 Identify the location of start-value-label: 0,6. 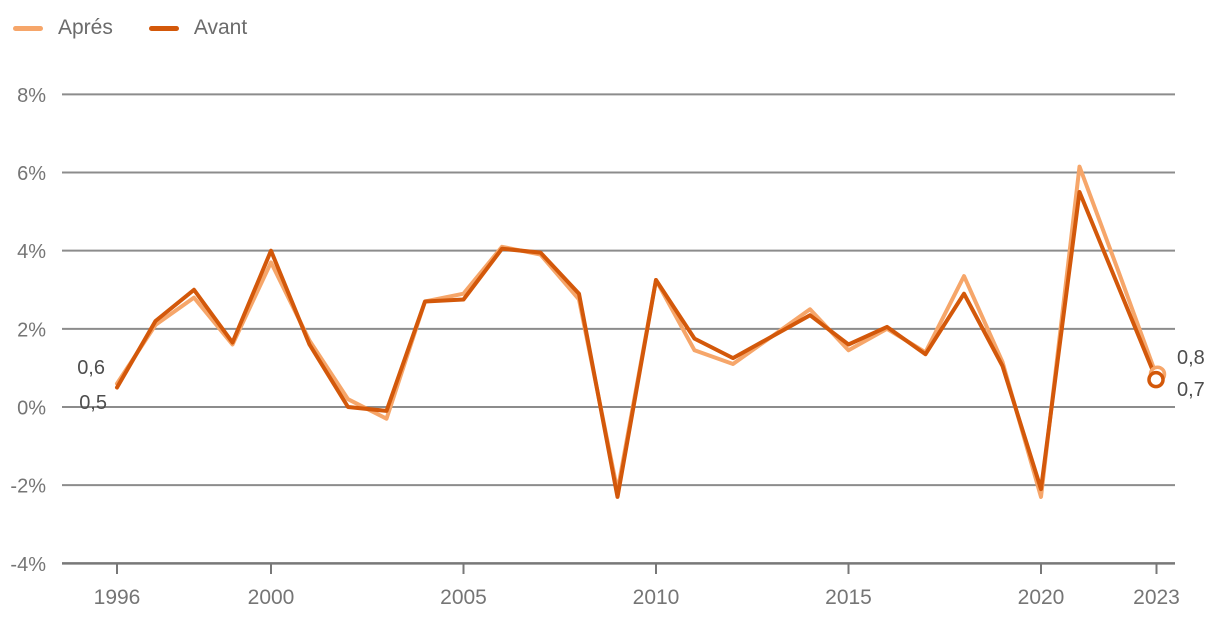
(91, 368).